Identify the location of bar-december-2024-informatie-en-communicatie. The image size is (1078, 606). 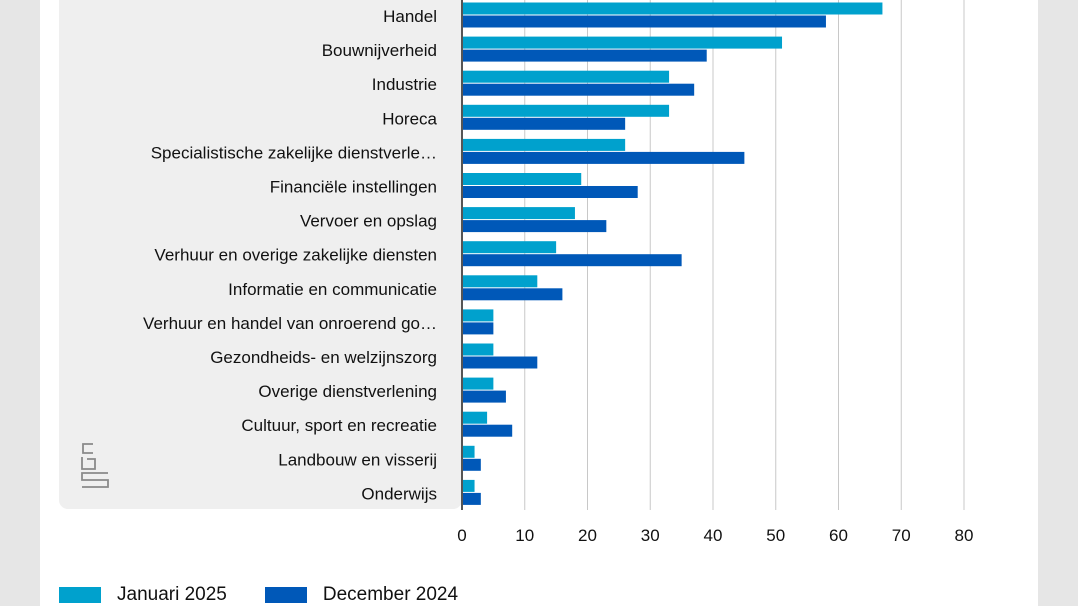
(512, 294).